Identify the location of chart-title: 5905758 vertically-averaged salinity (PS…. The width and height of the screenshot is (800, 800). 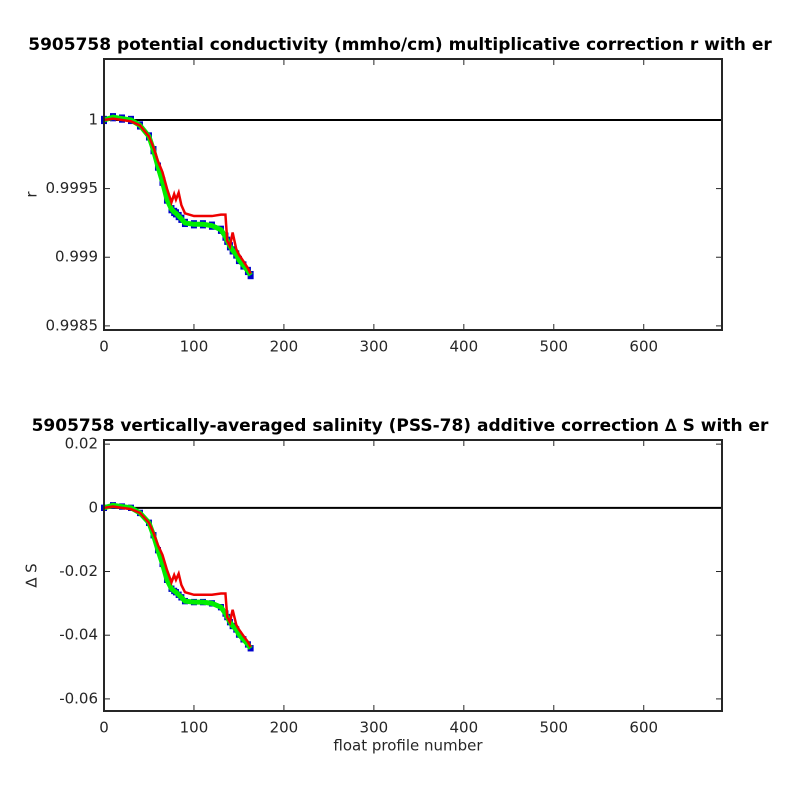
(400, 426).